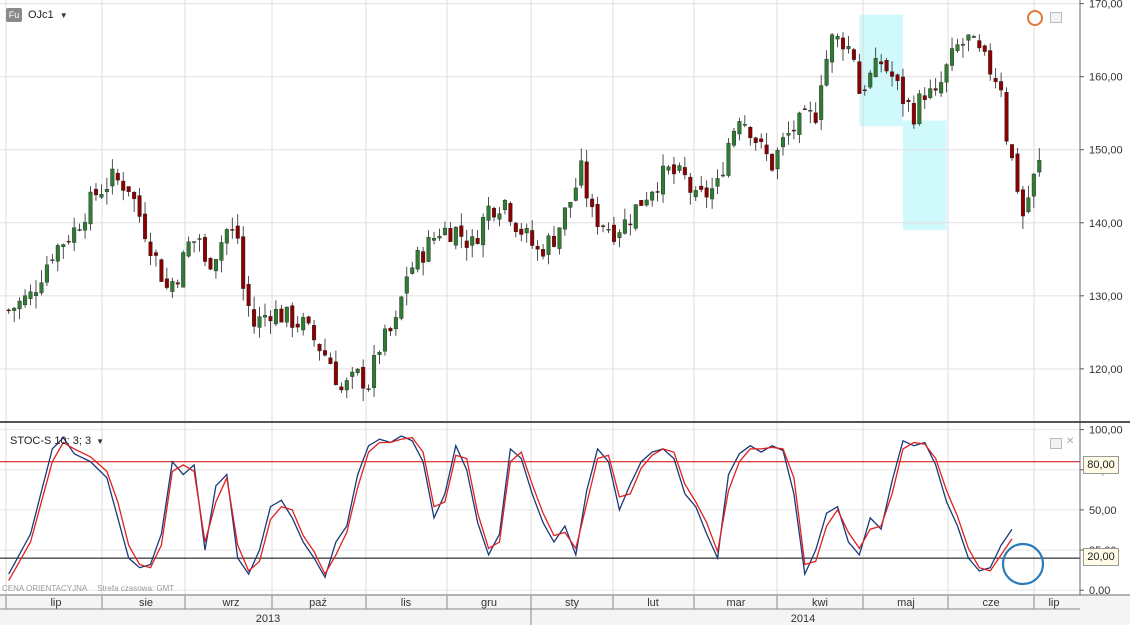 The height and width of the screenshot is (625, 1130). I want to click on clock-icon, so click(1035, 18).